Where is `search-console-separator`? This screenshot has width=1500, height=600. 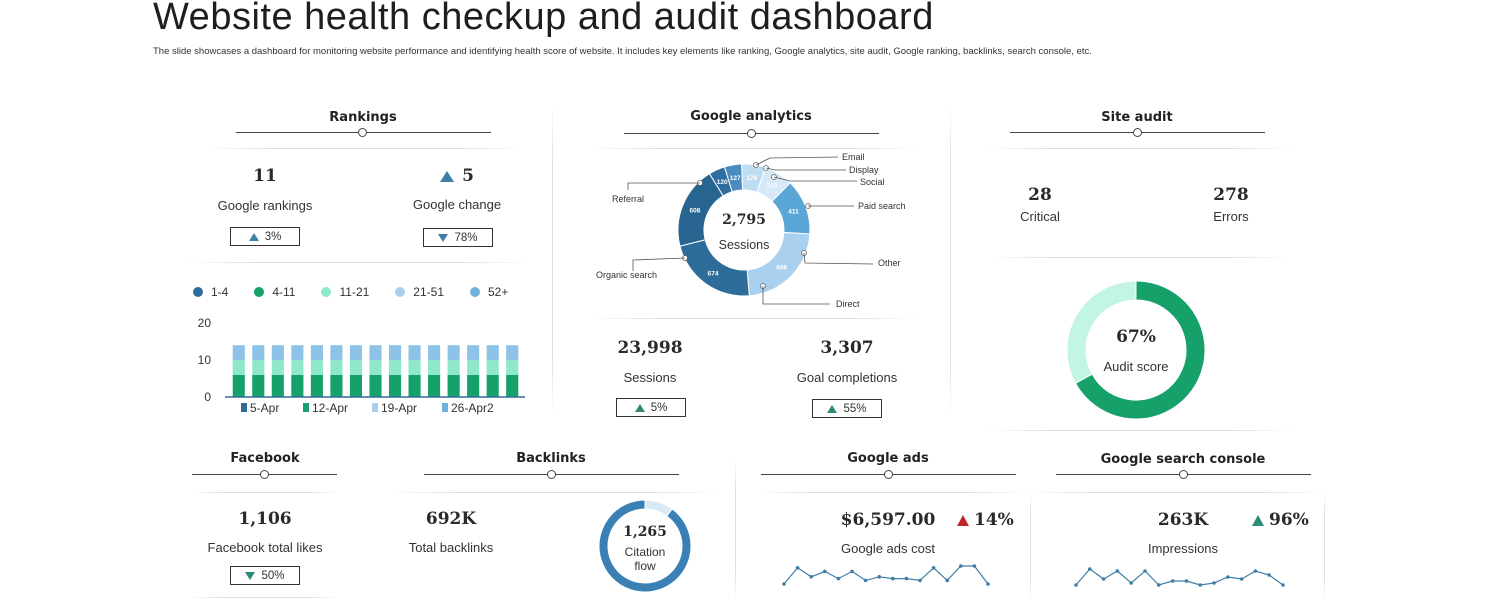
search-console-separator is located at coordinates (1177, 492).